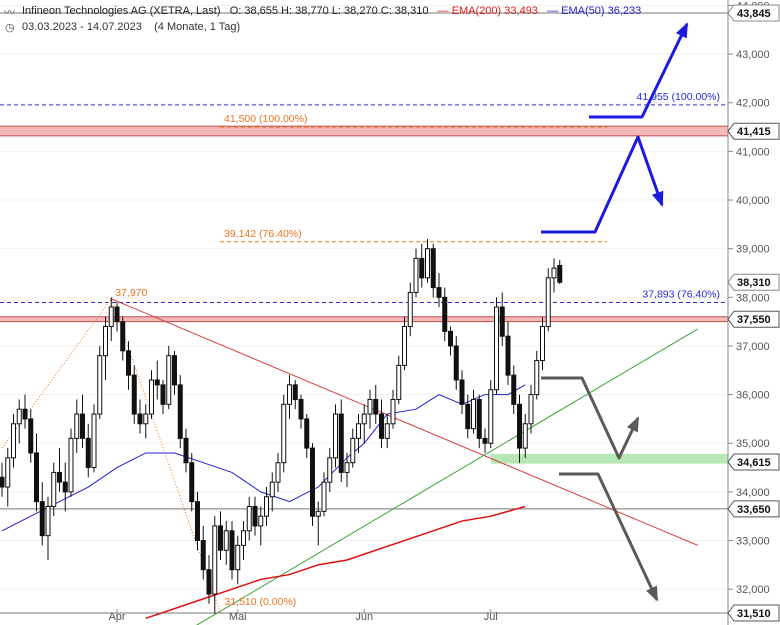 The width and height of the screenshot is (780, 625). Describe the element at coordinates (590, 418) in the screenshot. I see `scenario-arrow` at that location.